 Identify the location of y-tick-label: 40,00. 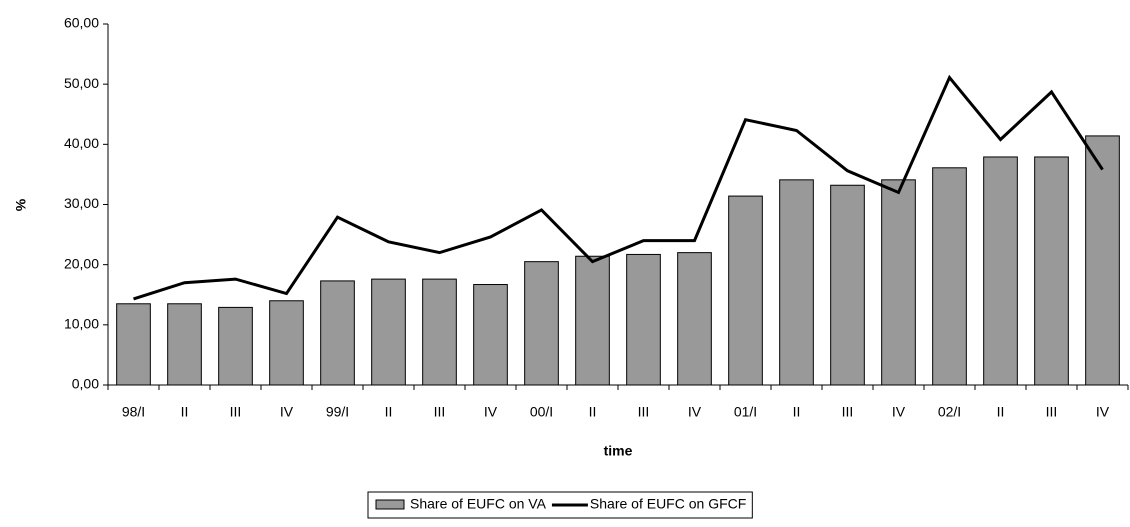
(81, 143).